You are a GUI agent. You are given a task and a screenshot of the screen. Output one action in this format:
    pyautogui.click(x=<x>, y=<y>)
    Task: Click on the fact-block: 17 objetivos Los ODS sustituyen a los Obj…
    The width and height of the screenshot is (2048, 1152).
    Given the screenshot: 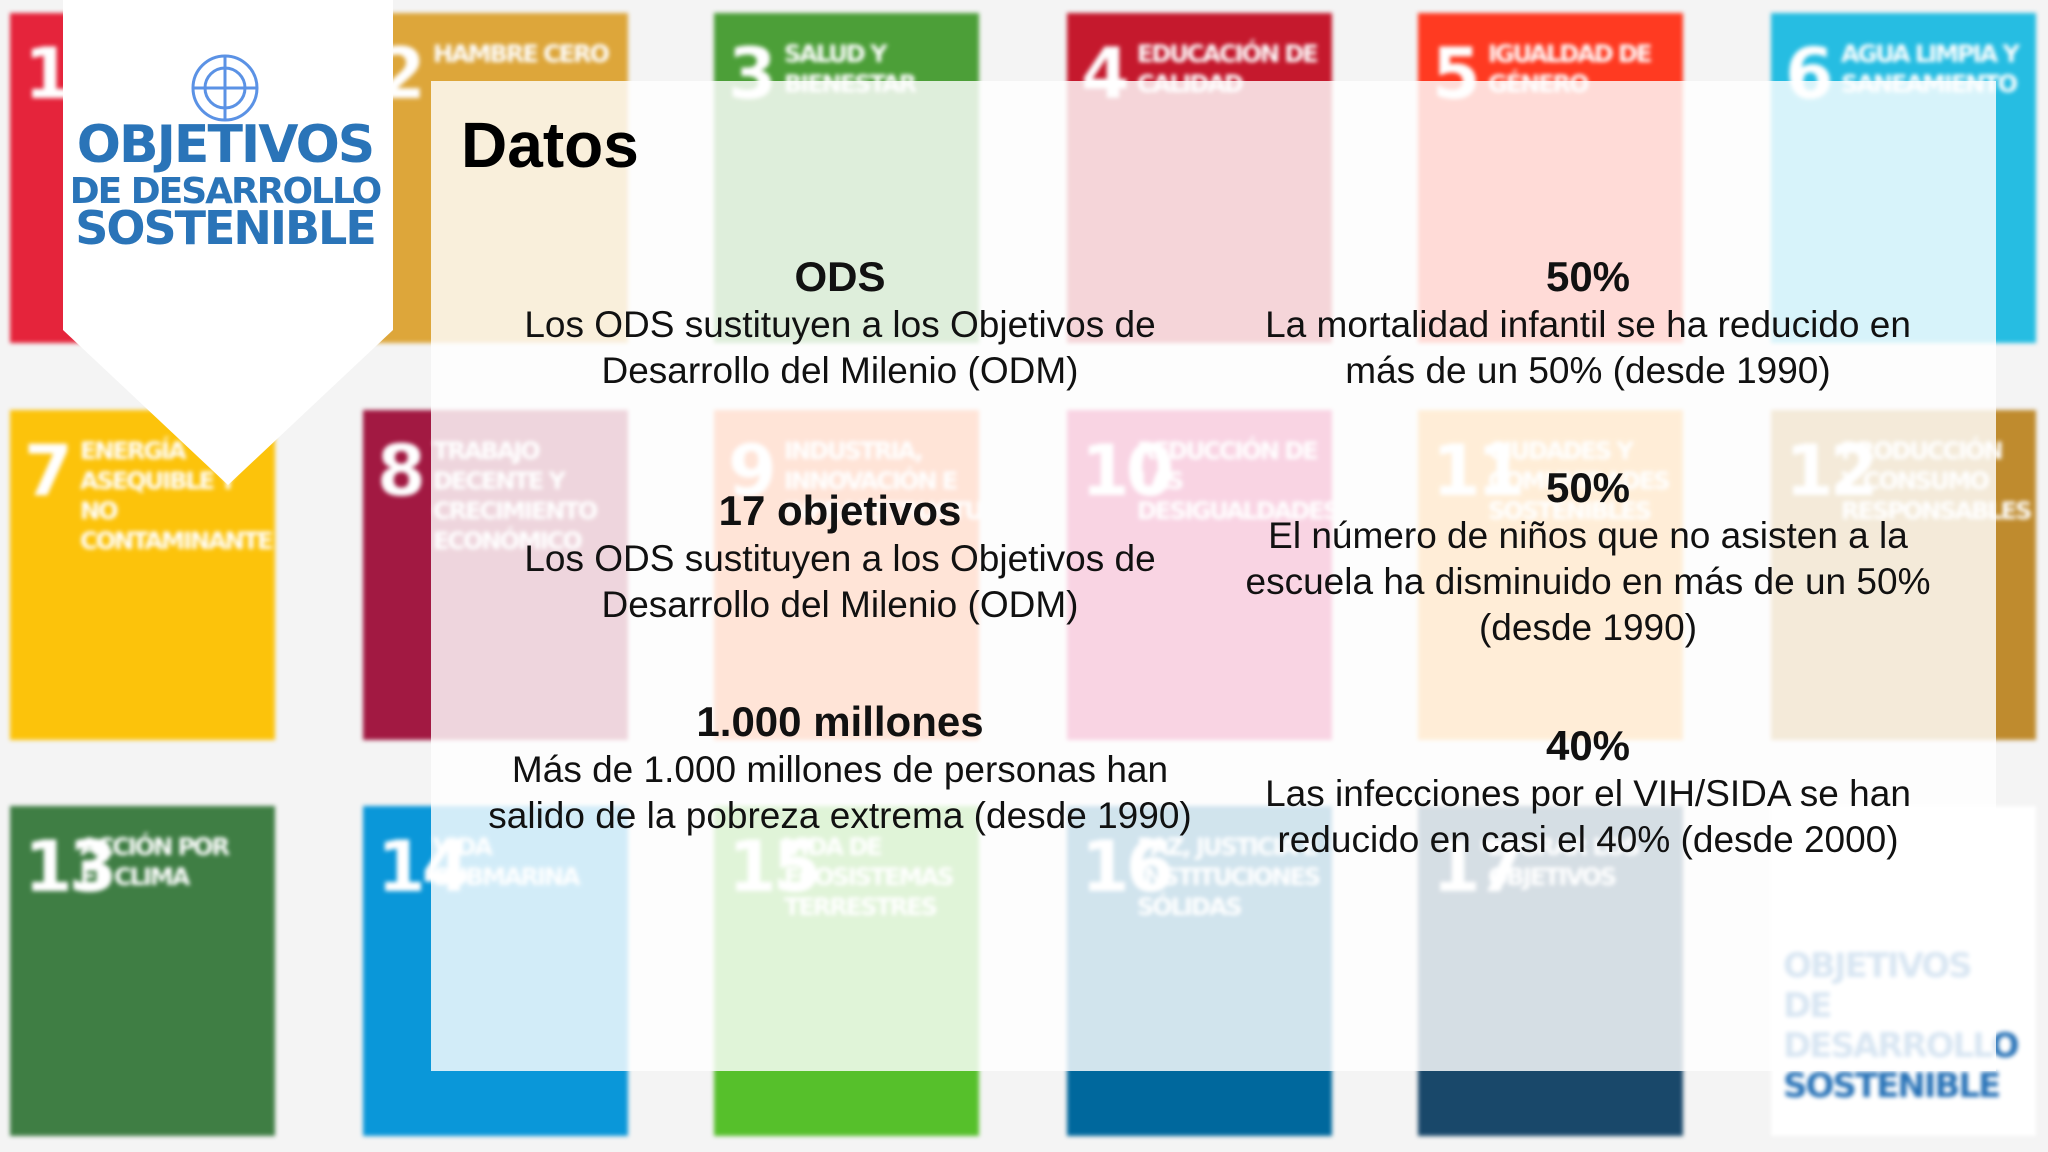 What is the action you would take?
    pyautogui.click(x=840, y=557)
    